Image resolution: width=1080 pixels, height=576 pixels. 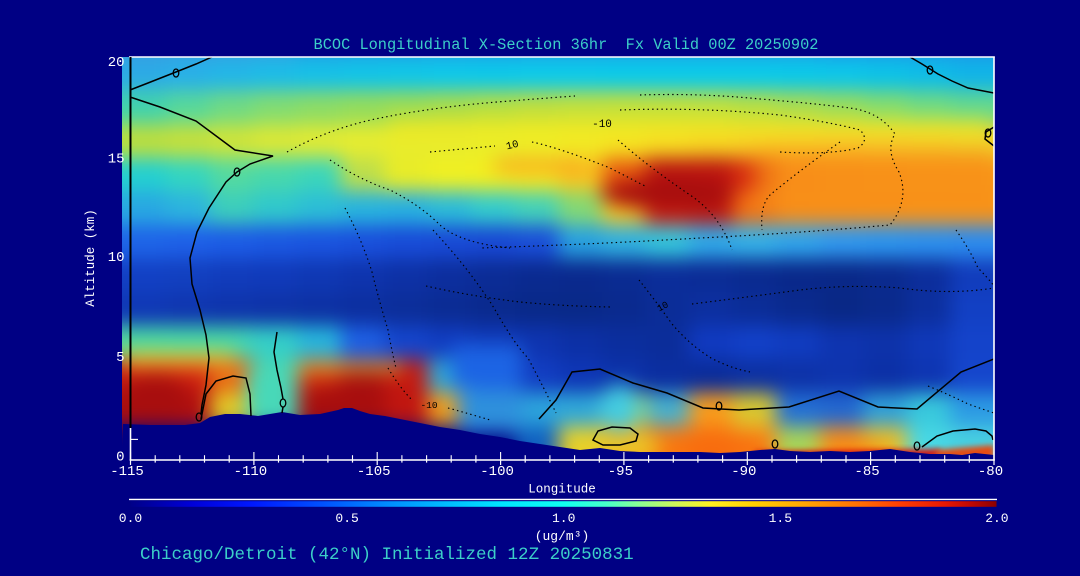 What do you see at coordinates (346, 518) in the screenshot?
I see `svg-text: 0.5` at bounding box center [346, 518].